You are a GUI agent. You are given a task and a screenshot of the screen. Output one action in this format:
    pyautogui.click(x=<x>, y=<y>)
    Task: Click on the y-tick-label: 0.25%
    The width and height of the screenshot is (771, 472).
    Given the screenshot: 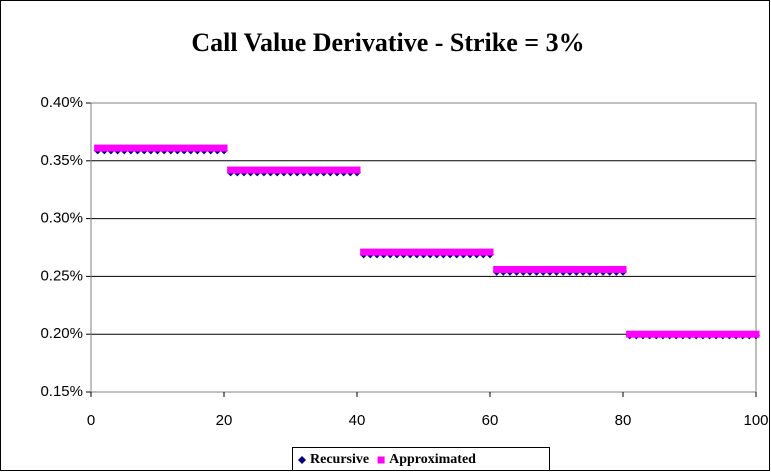 What is the action you would take?
    pyautogui.click(x=61, y=275)
    